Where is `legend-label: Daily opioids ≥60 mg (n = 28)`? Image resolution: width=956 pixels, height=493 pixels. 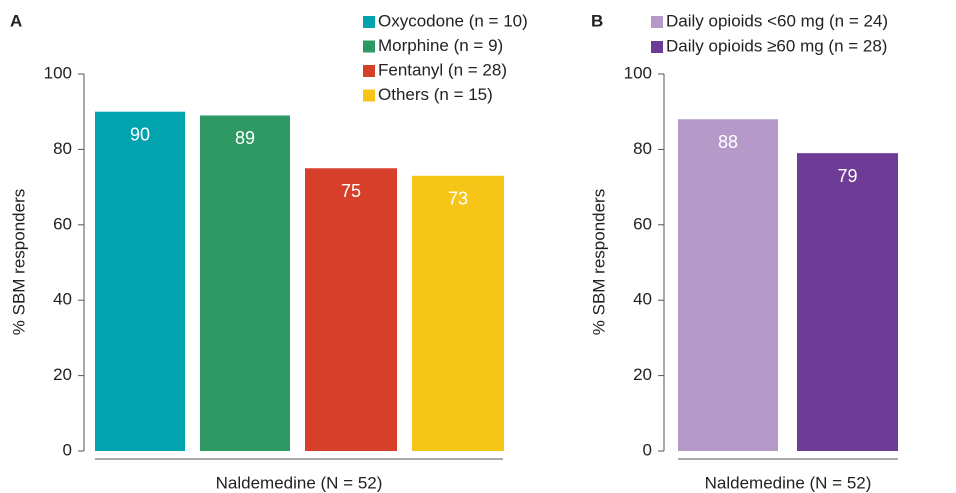
legend-label: Daily opioids ≥60 mg (n = 28) is located at coordinates (776, 45).